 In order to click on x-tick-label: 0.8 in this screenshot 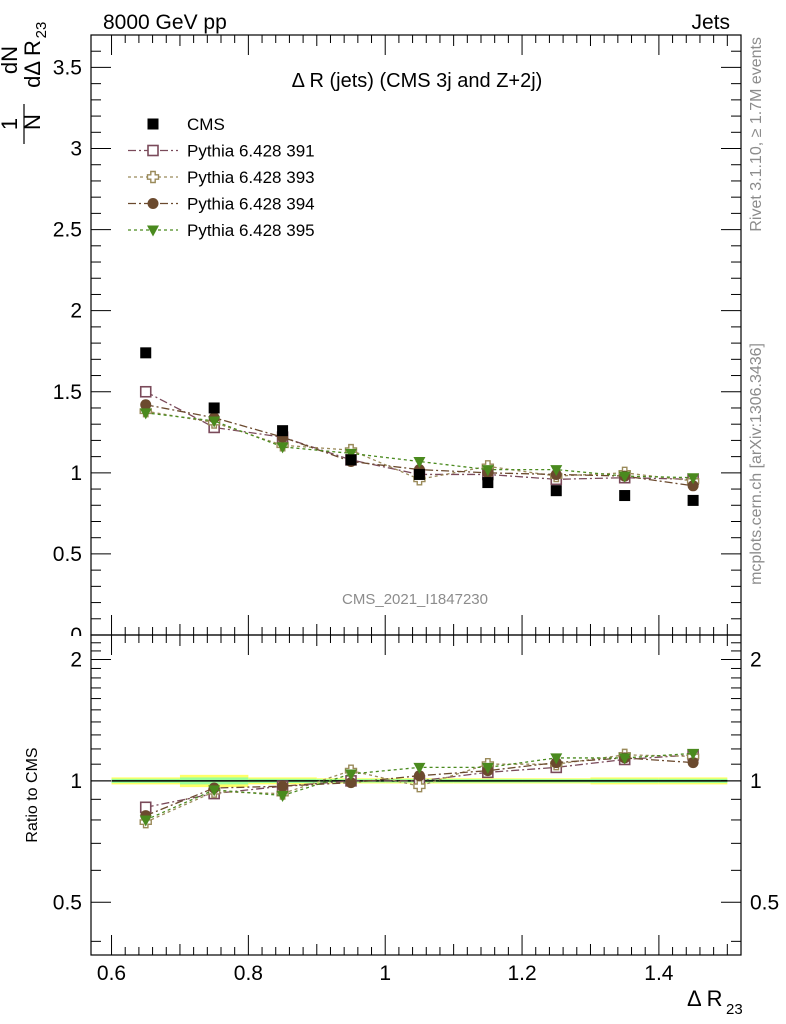, I will do `click(248, 973)`.